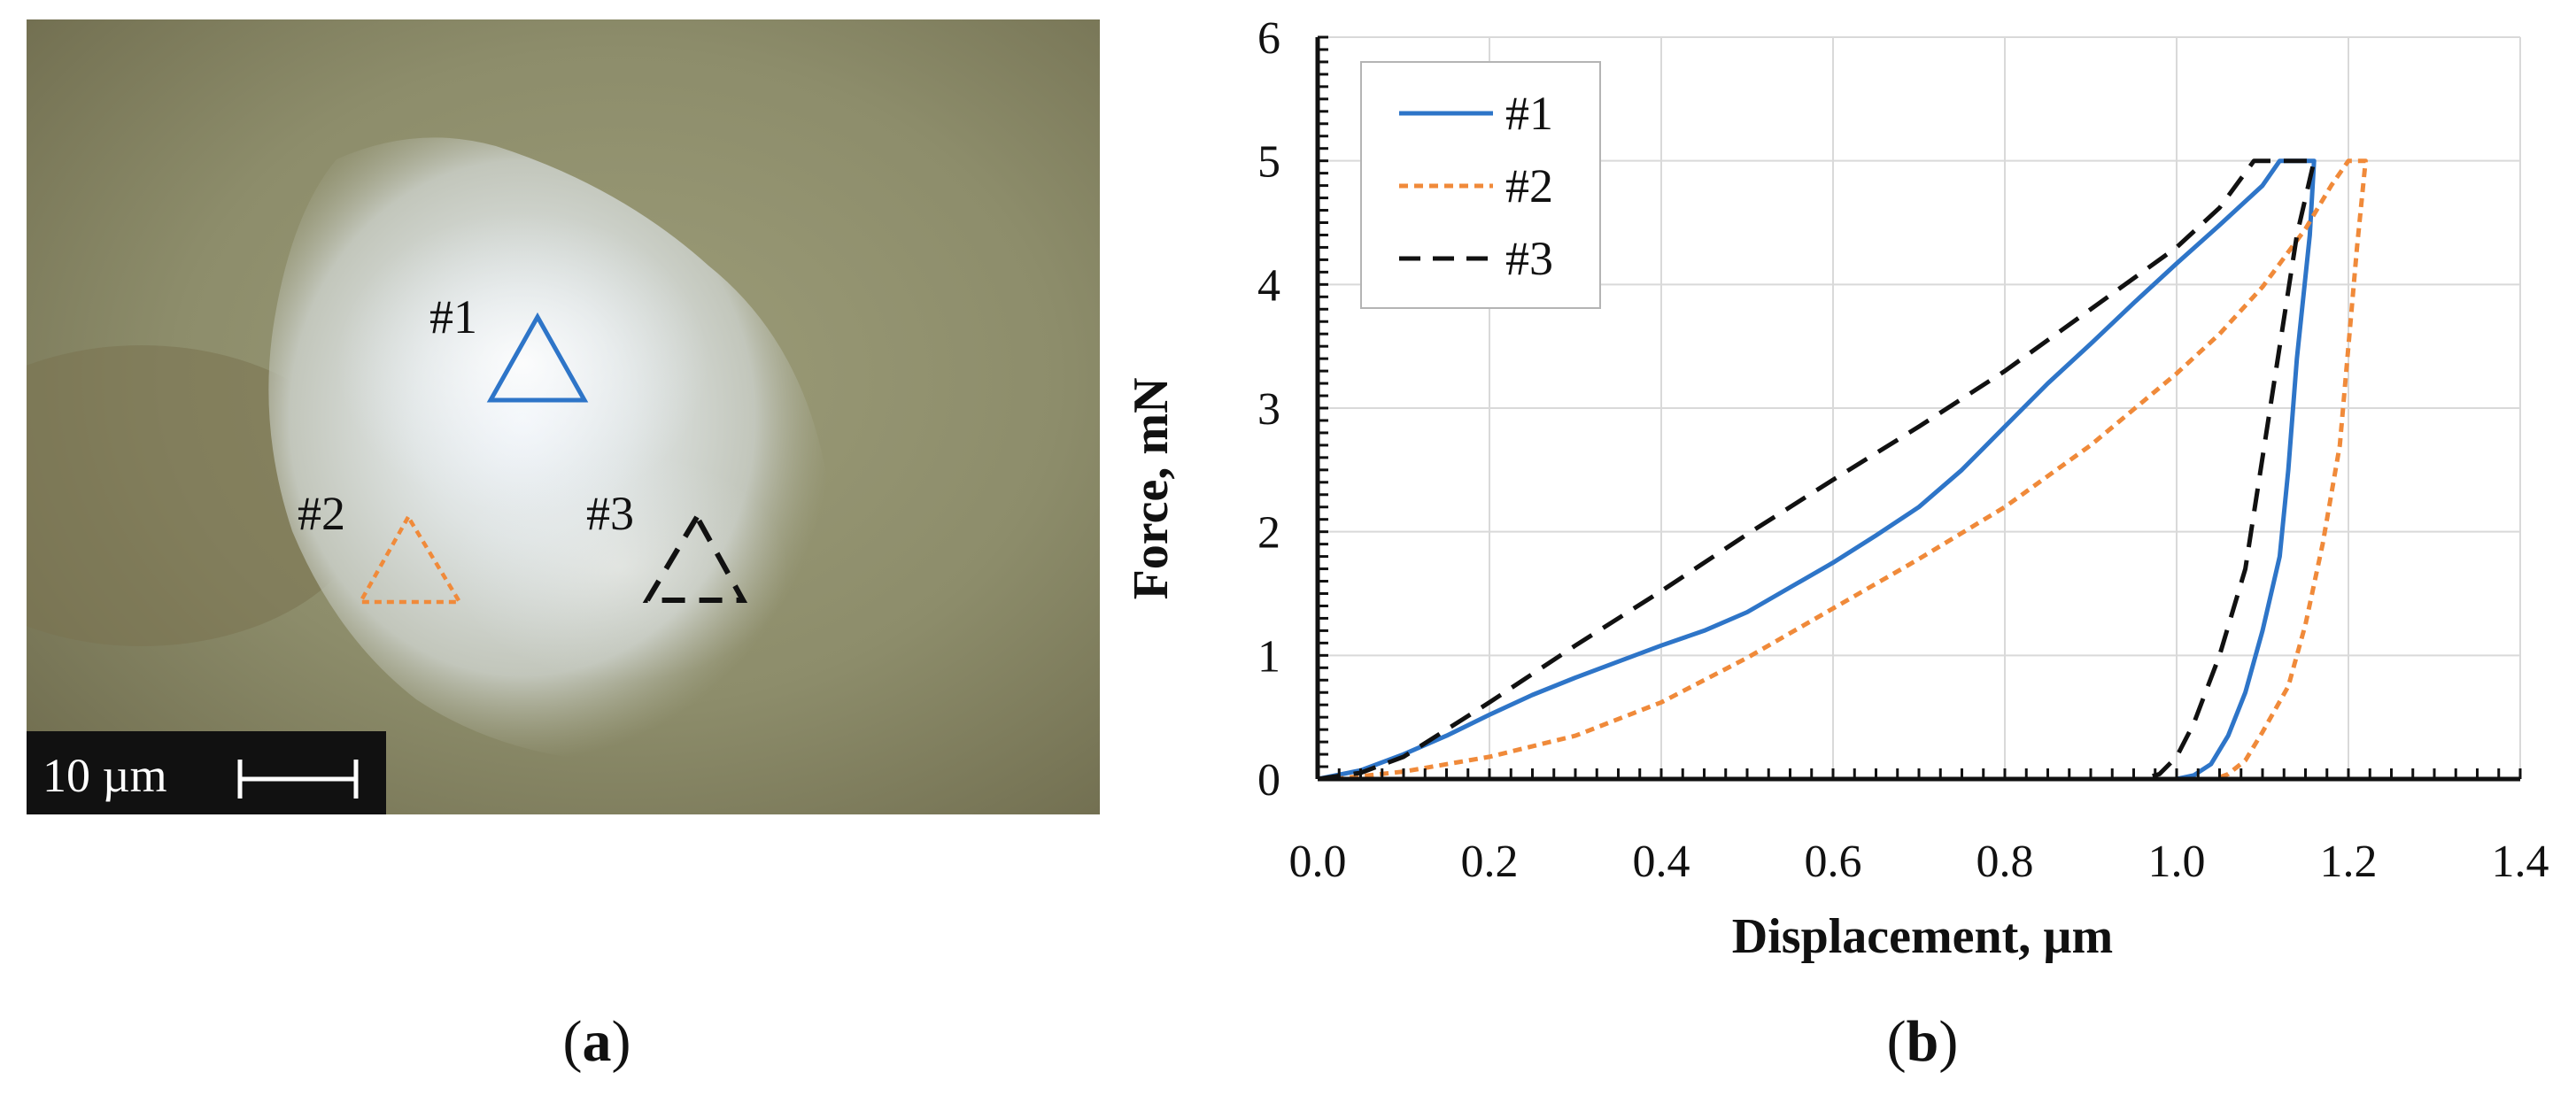 This screenshot has width=2576, height=1111. What do you see at coordinates (597, 1041) in the screenshot?
I see `caption-a: (a)` at bounding box center [597, 1041].